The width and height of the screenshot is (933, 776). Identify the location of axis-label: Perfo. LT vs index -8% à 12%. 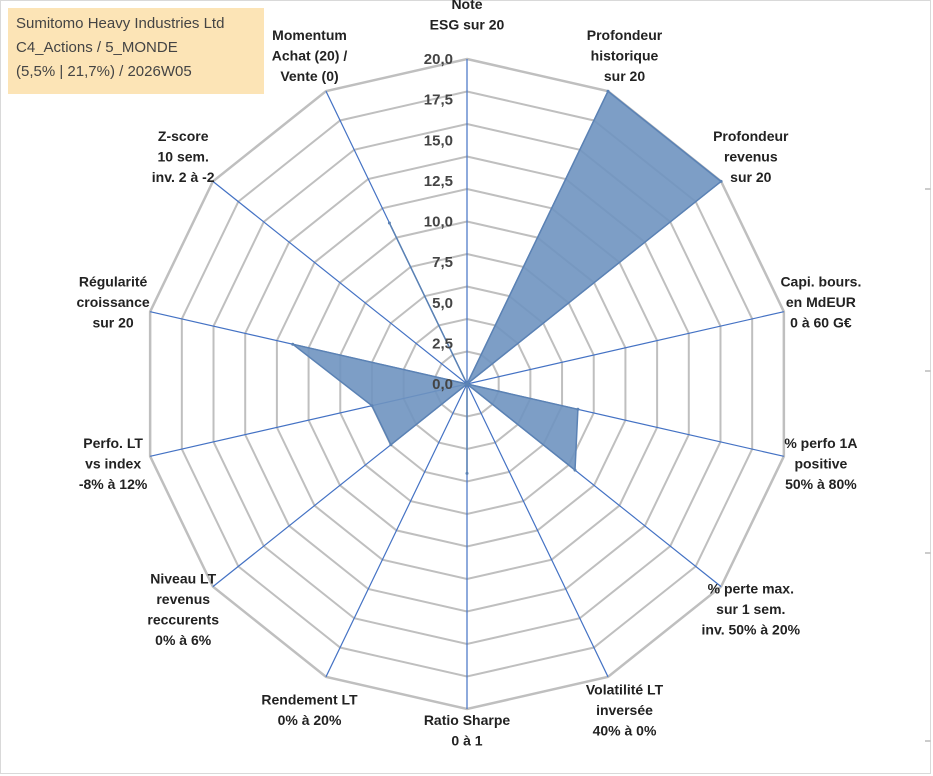
(113, 463).